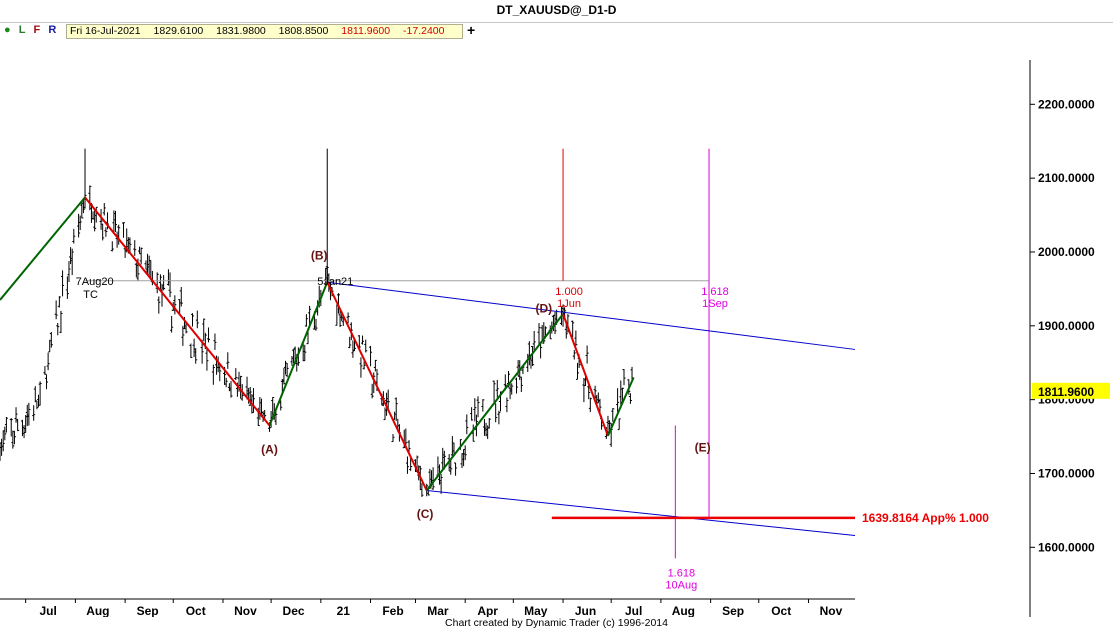 This screenshot has width=1113, height=632. What do you see at coordinates (569, 292) in the screenshot?
I see `projection-ratio: 1.000` at bounding box center [569, 292].